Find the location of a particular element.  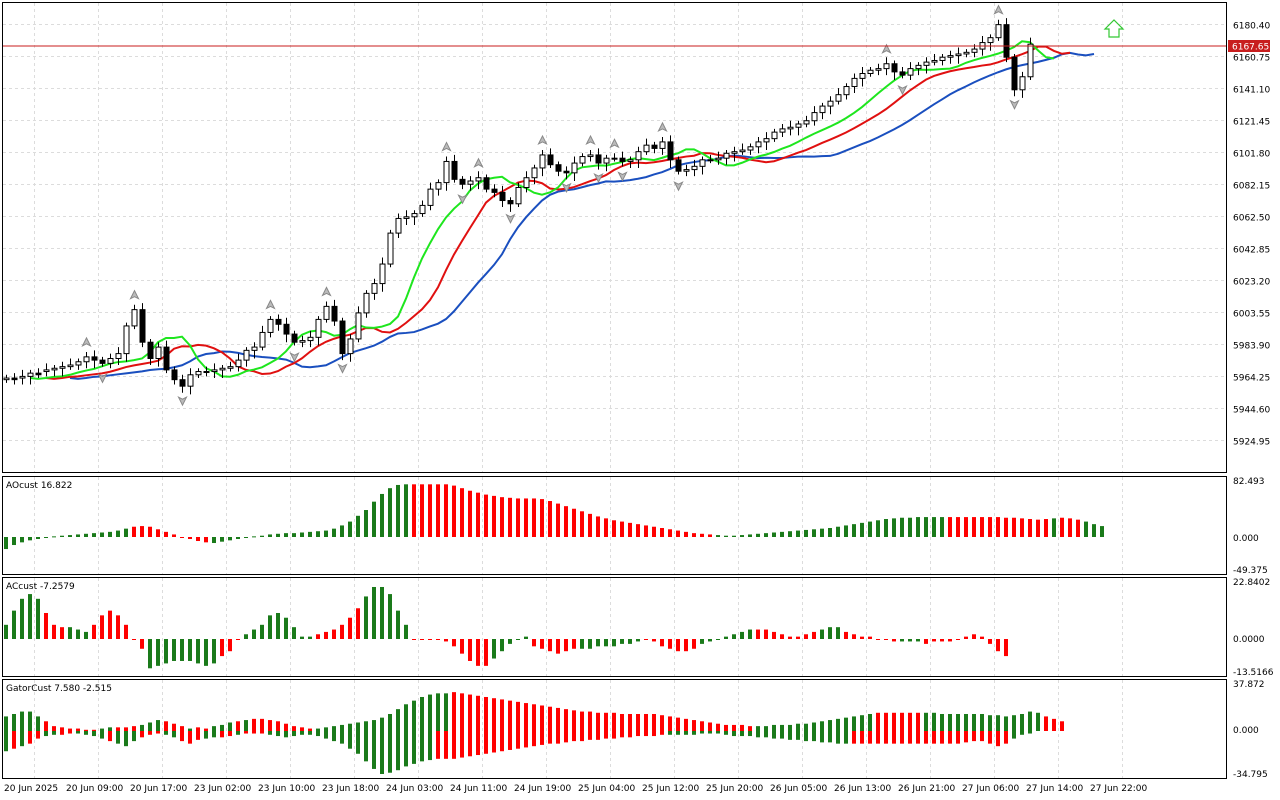

time-tick: 25 Jun 12:00 is located at coordinates (670, 789).